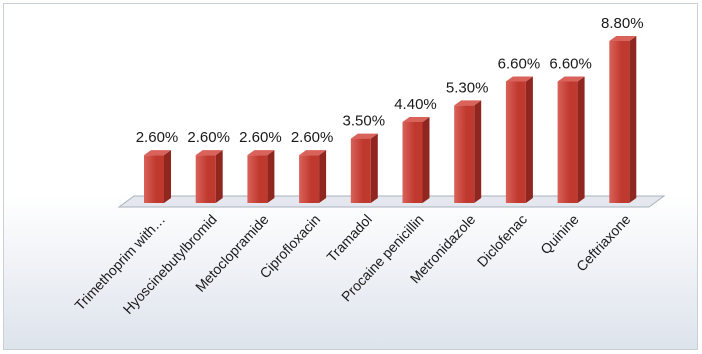 The width and height of the screenshot is (702, 354). I want to click on value-label: 3.50%, so click(364, 121).